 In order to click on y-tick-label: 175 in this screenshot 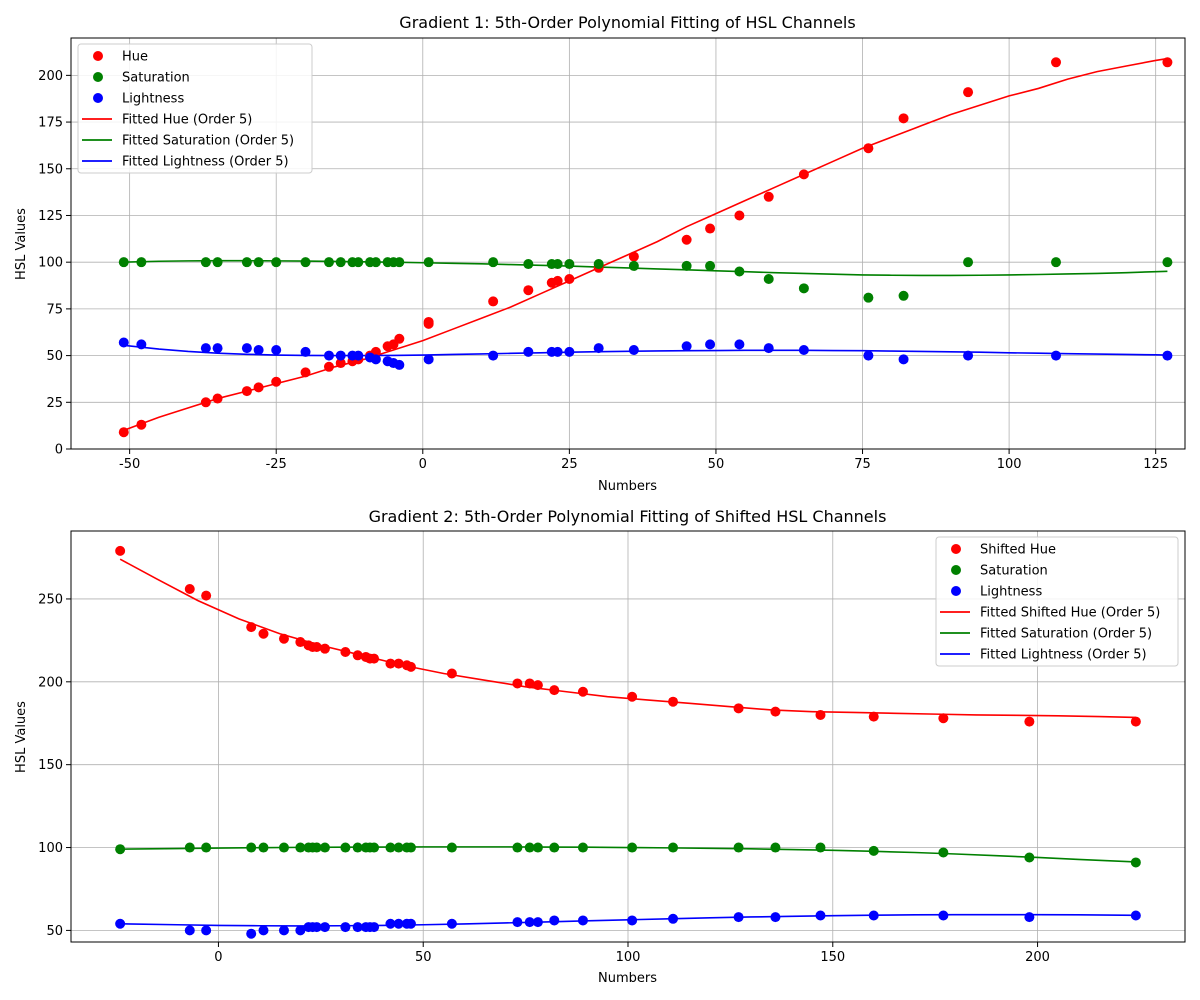, I will do `click(50, 123)`.